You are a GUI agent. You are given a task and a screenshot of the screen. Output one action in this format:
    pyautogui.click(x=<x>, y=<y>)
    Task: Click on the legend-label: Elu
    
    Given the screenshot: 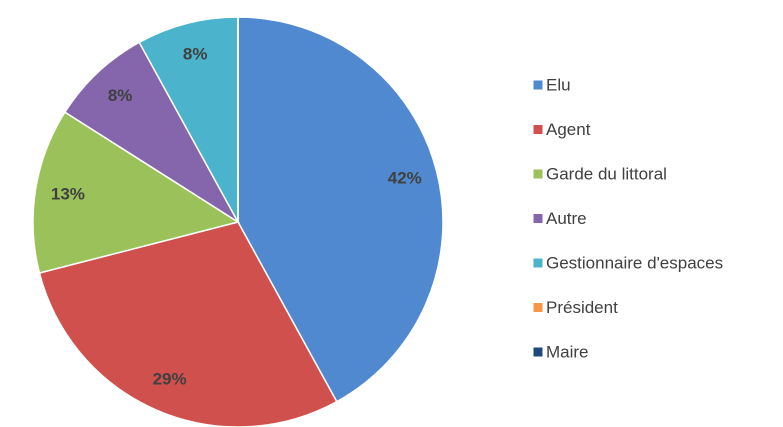 What is the action you would take?
    pyautogui.click(x=558, y=84)
    